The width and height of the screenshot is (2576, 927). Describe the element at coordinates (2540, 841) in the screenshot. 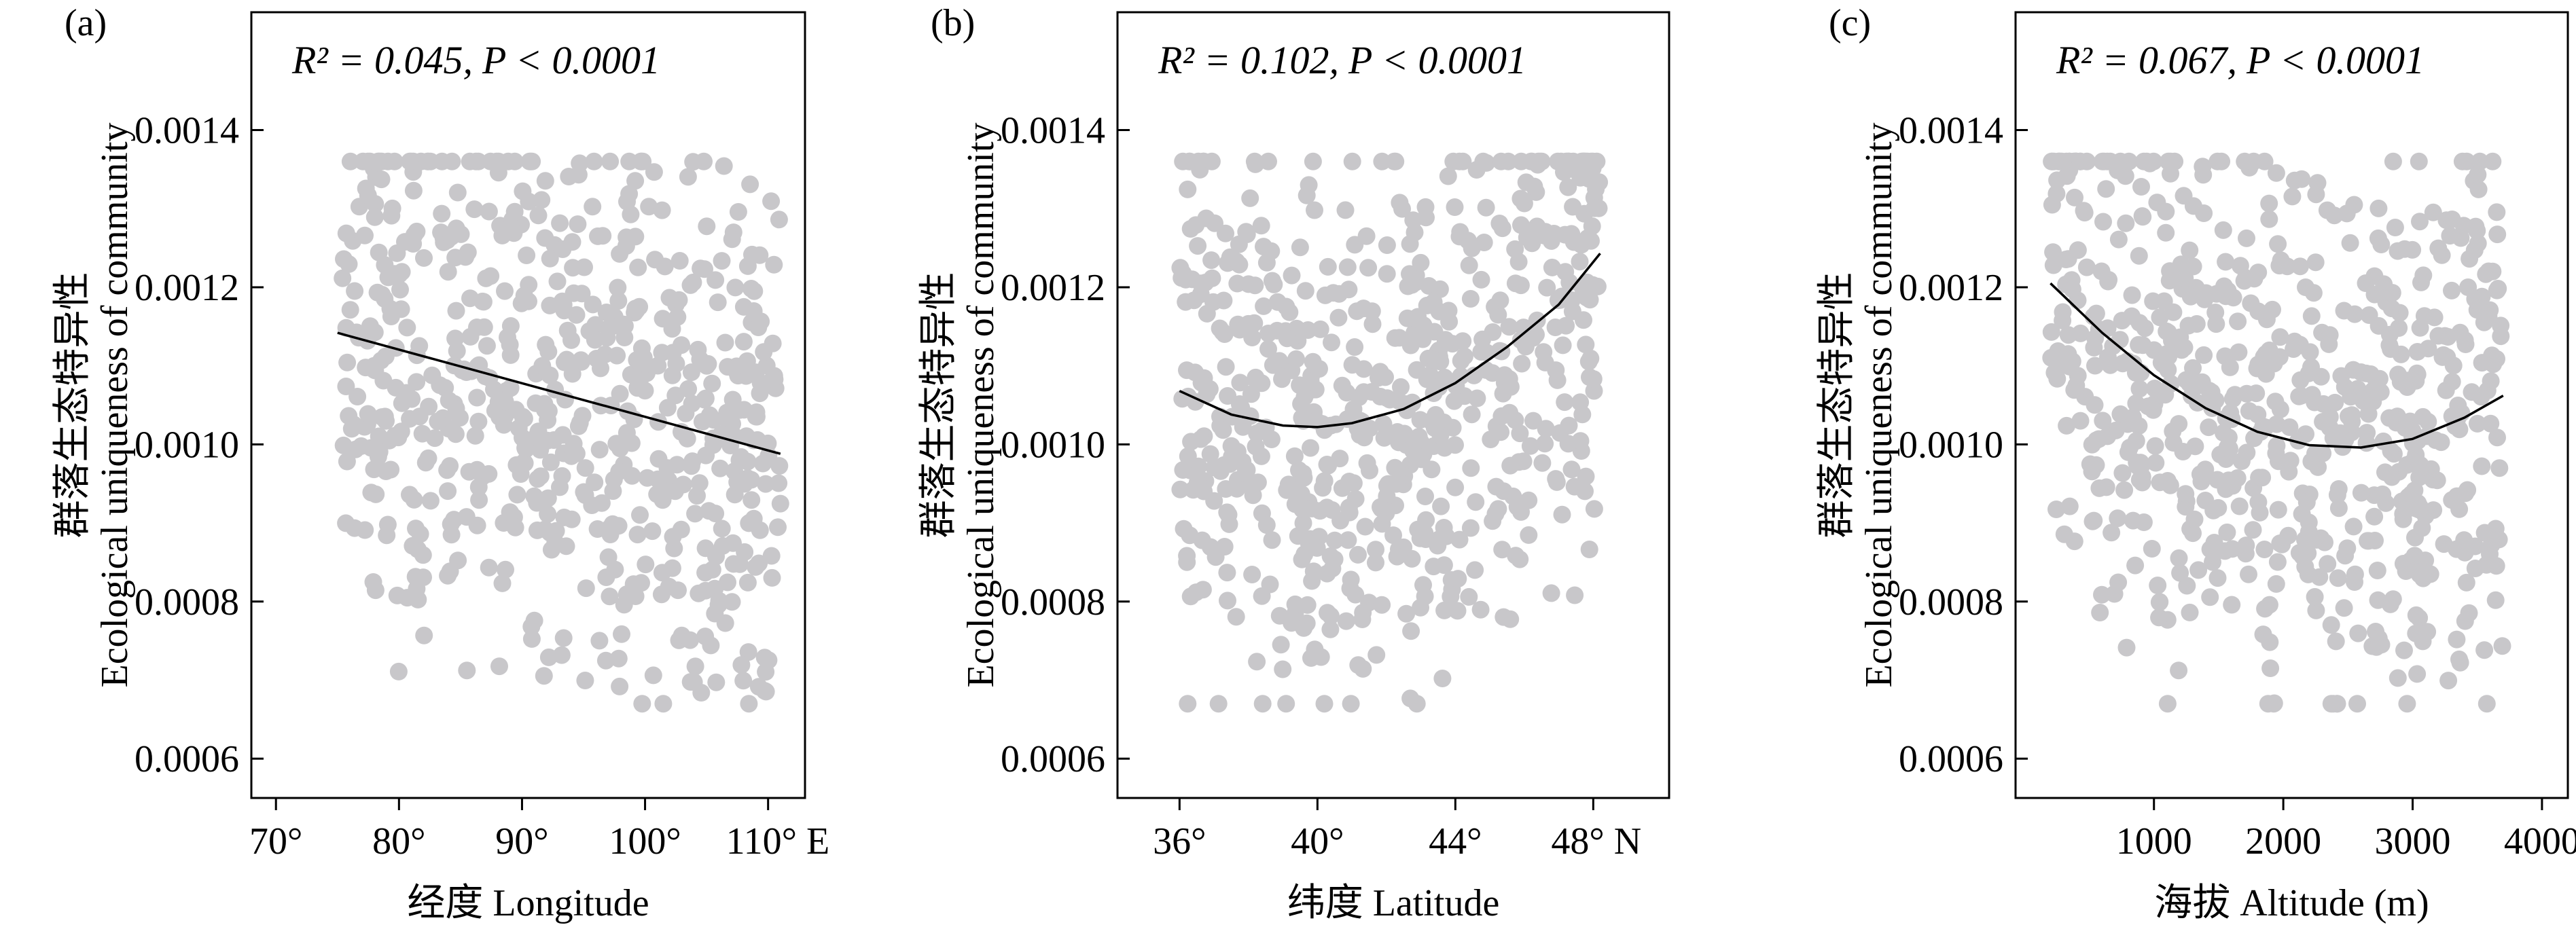

I see `x-tick-label: 4000` at that location.